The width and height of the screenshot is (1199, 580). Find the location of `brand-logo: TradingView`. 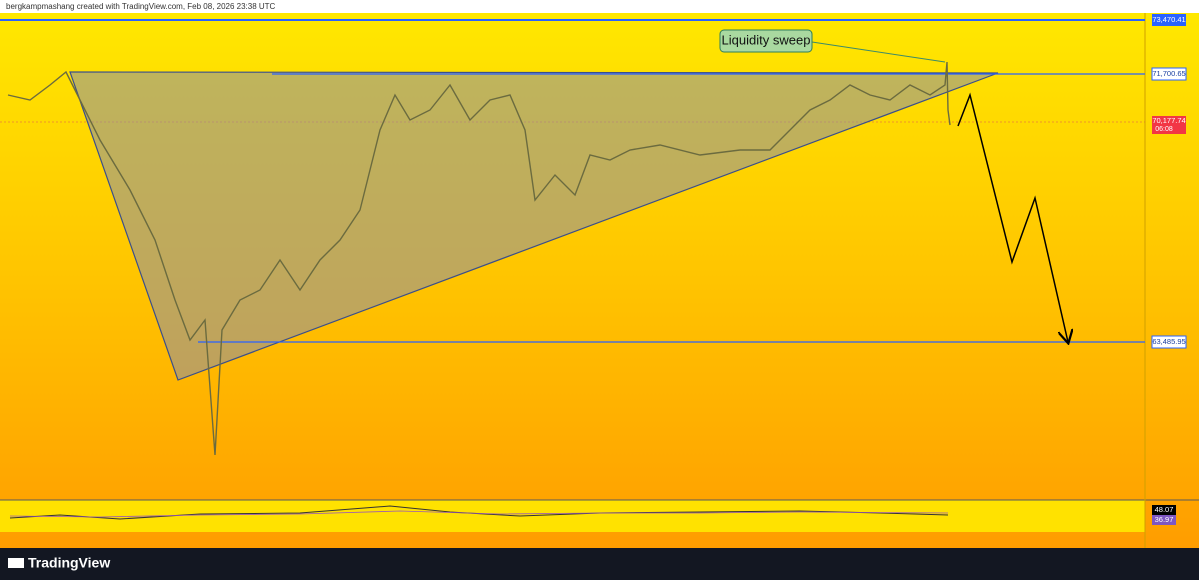

brand-logo: TradingView is located at coordinates (59, 563).